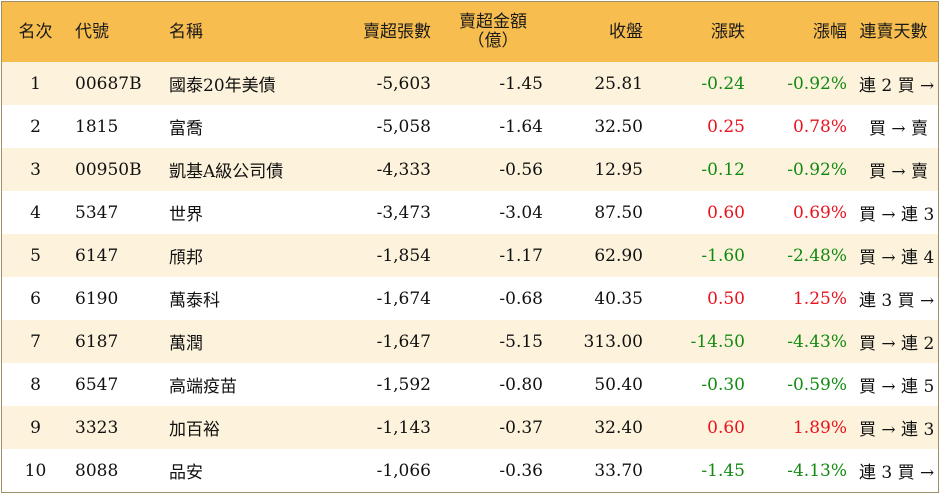  Describe the element at coordinates (521, 83) in the screenshot. I see `cell-sell-amount: -1.45` at that location.